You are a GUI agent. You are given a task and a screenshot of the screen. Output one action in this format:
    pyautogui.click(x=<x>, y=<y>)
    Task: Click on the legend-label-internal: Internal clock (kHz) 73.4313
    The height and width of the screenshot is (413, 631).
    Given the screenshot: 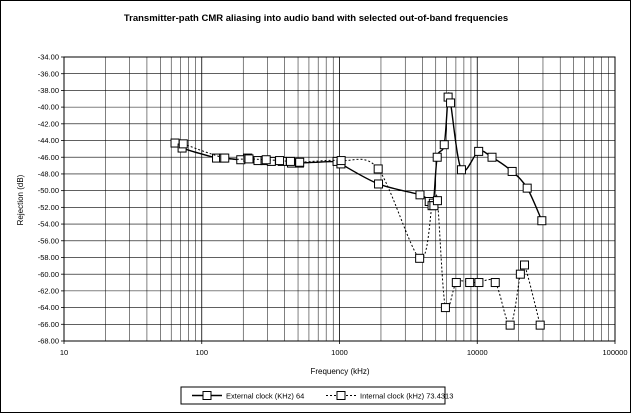 What is the action you would take?
    pyautogui.click(x=406, y=396)
    